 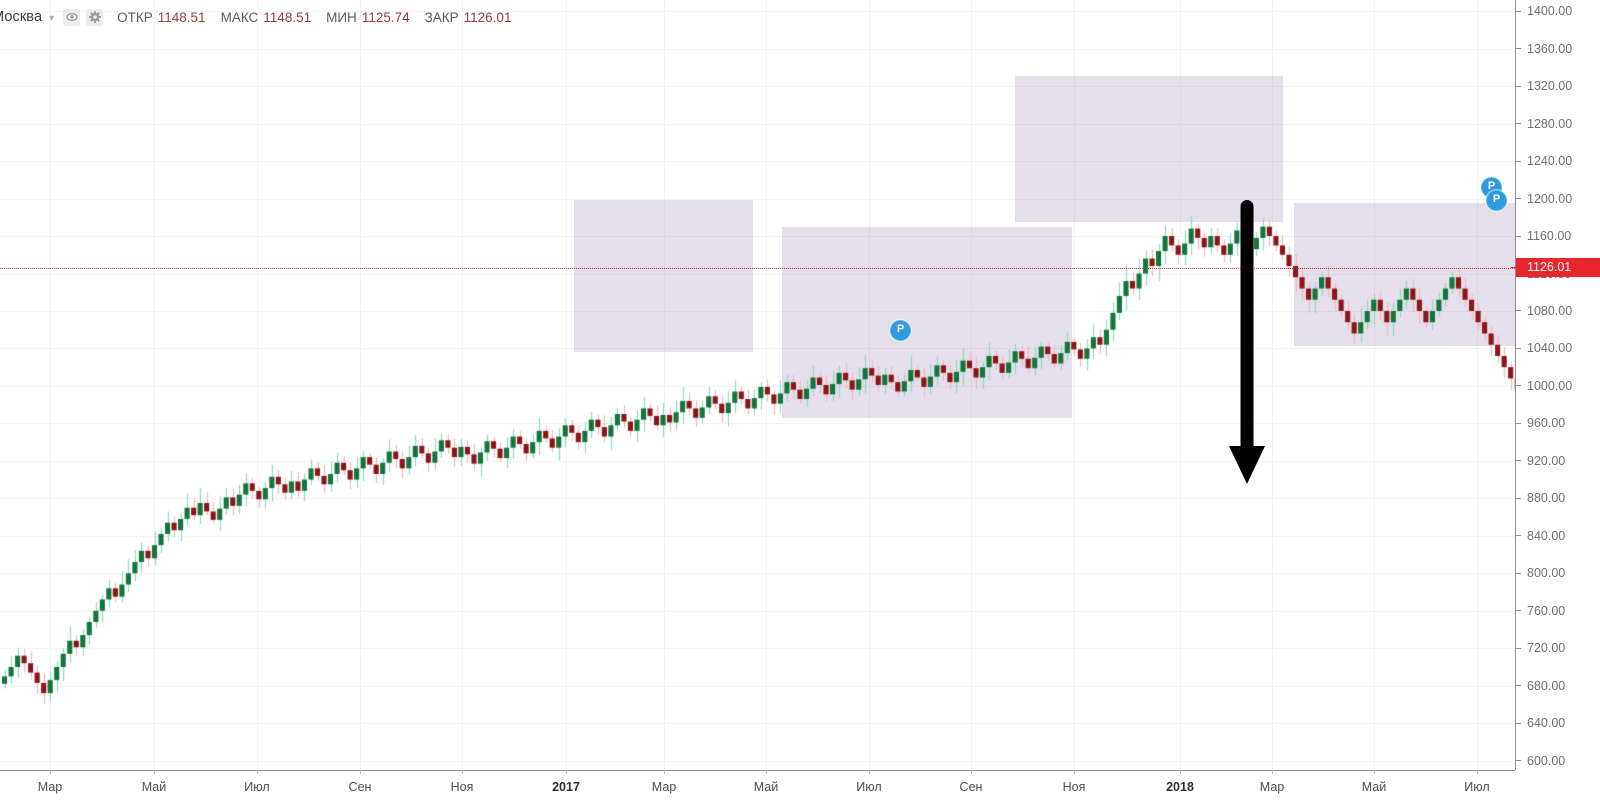 I want to click on price-axis-tick: 680.00, so click(x=1558, y=686).